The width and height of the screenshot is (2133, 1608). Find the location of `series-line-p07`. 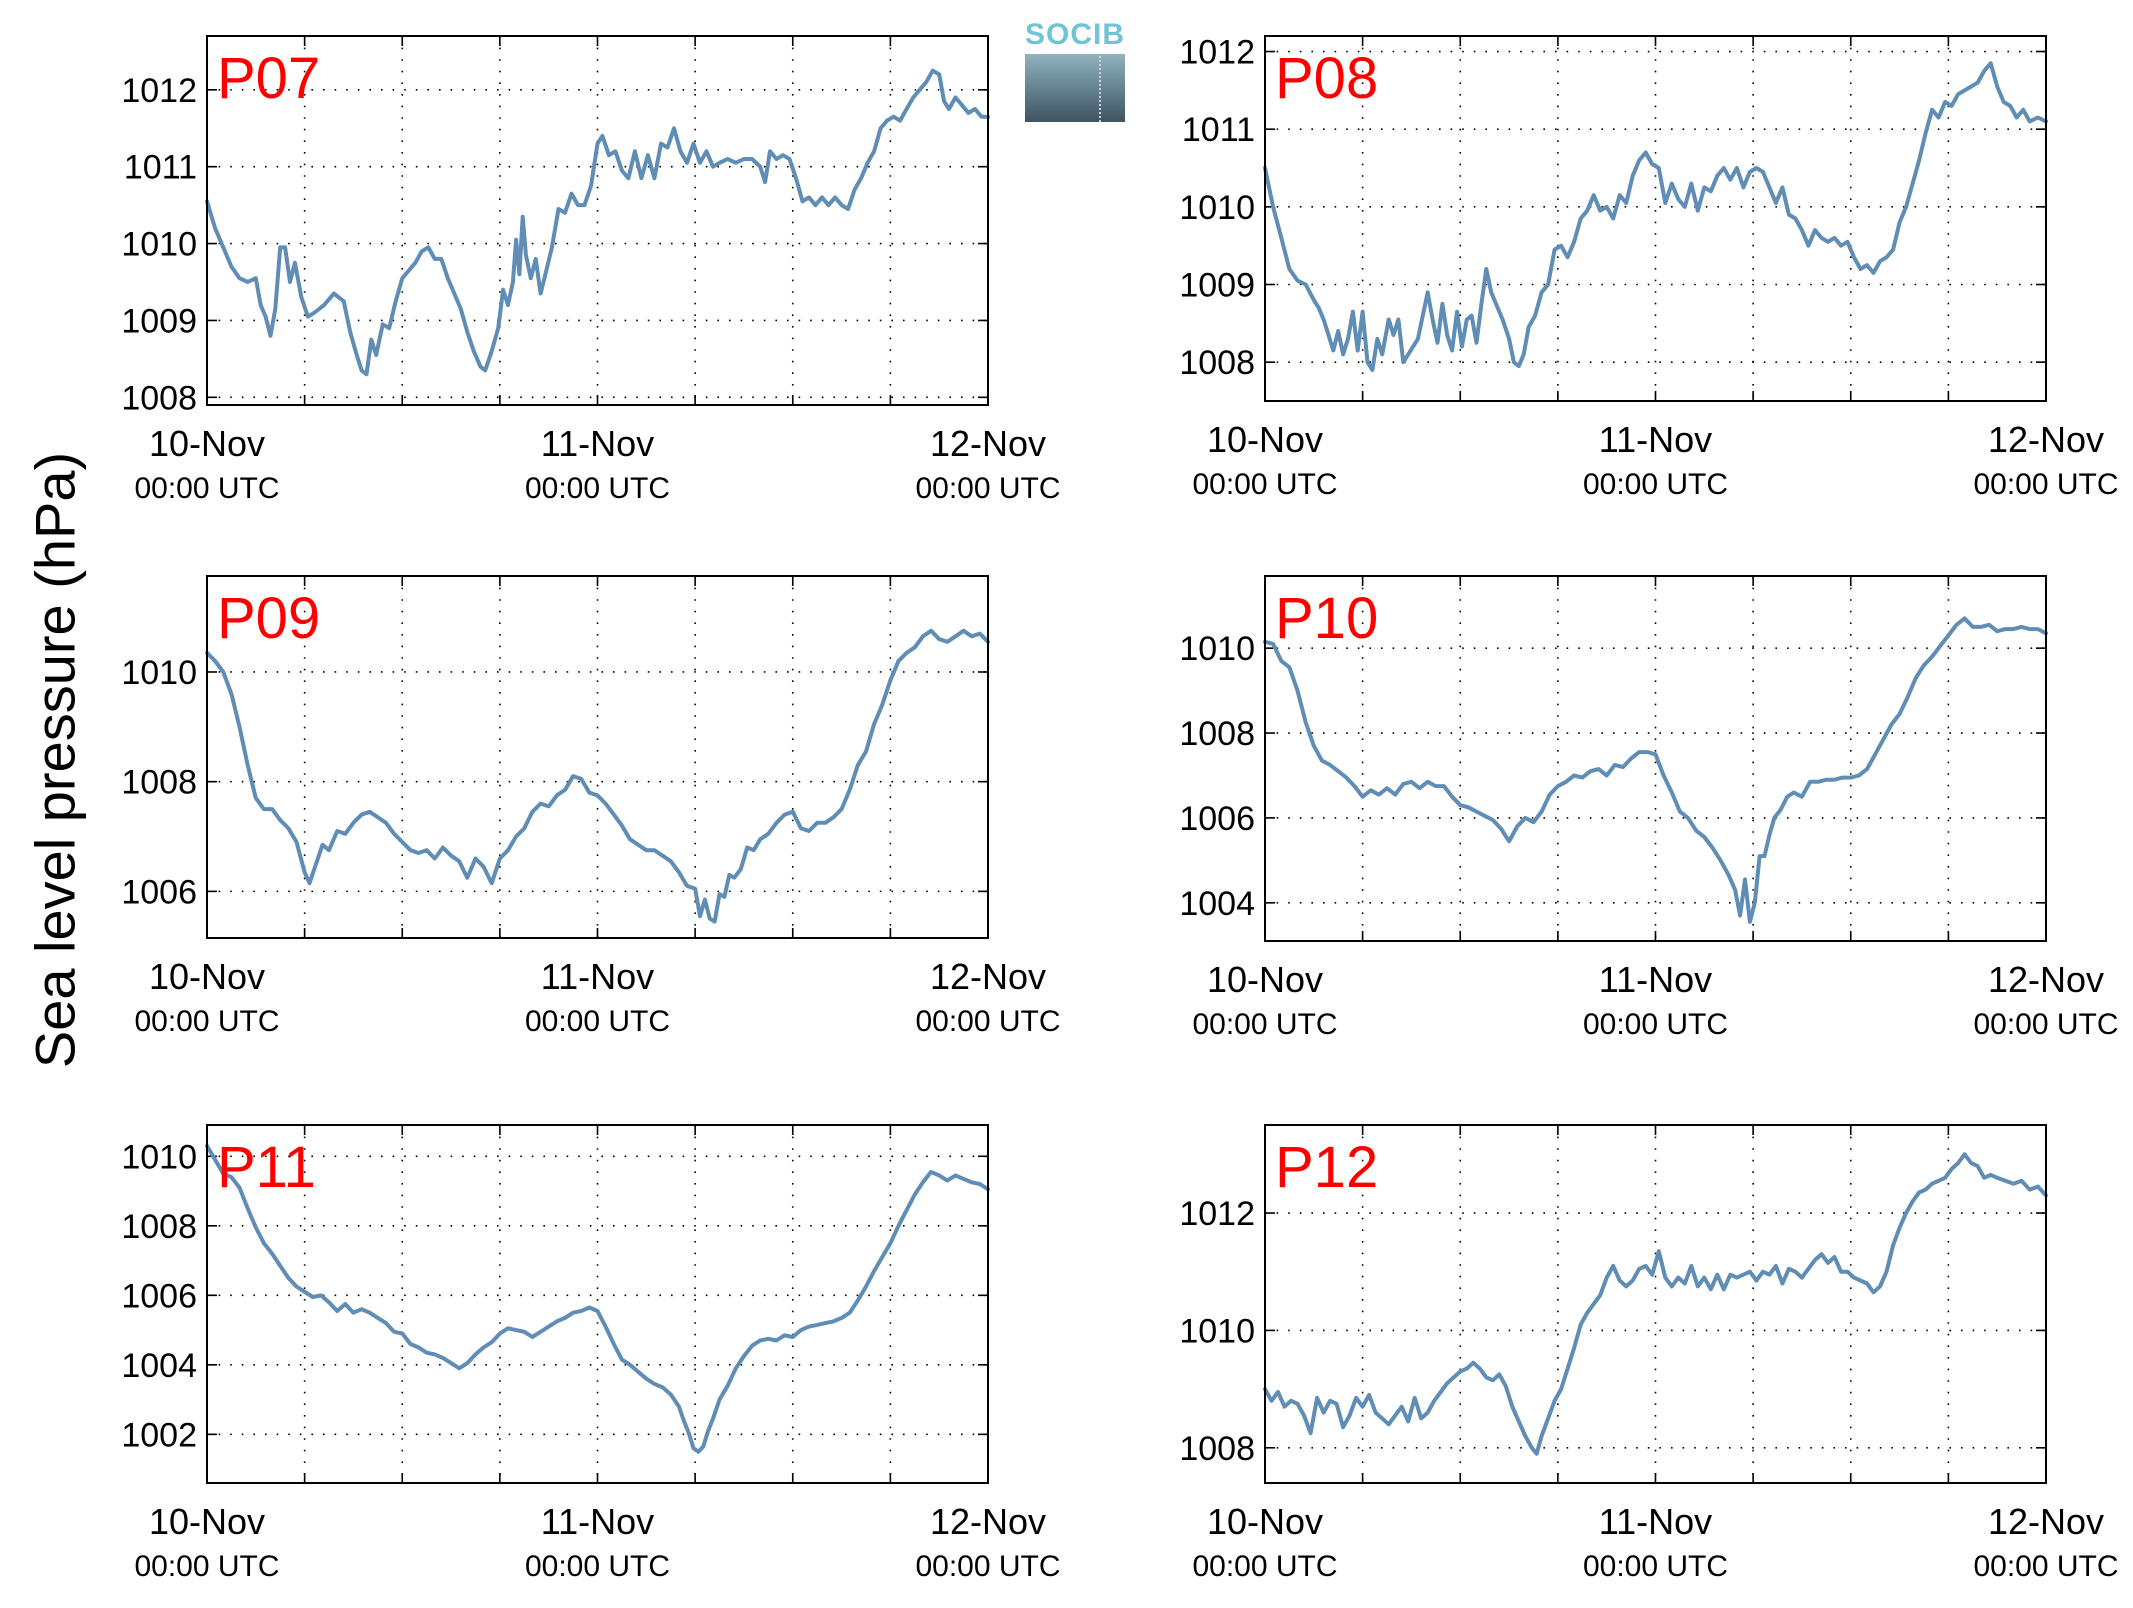

series-line-p07 is located at coordinates (597, 222).